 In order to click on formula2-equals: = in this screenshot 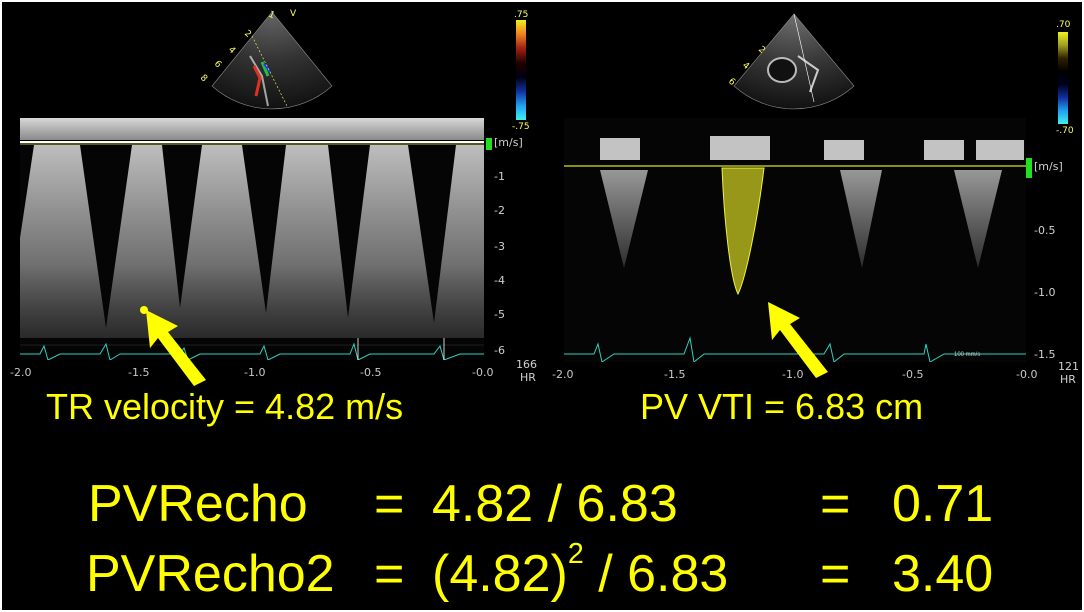, I will do `click(389, 574)`.